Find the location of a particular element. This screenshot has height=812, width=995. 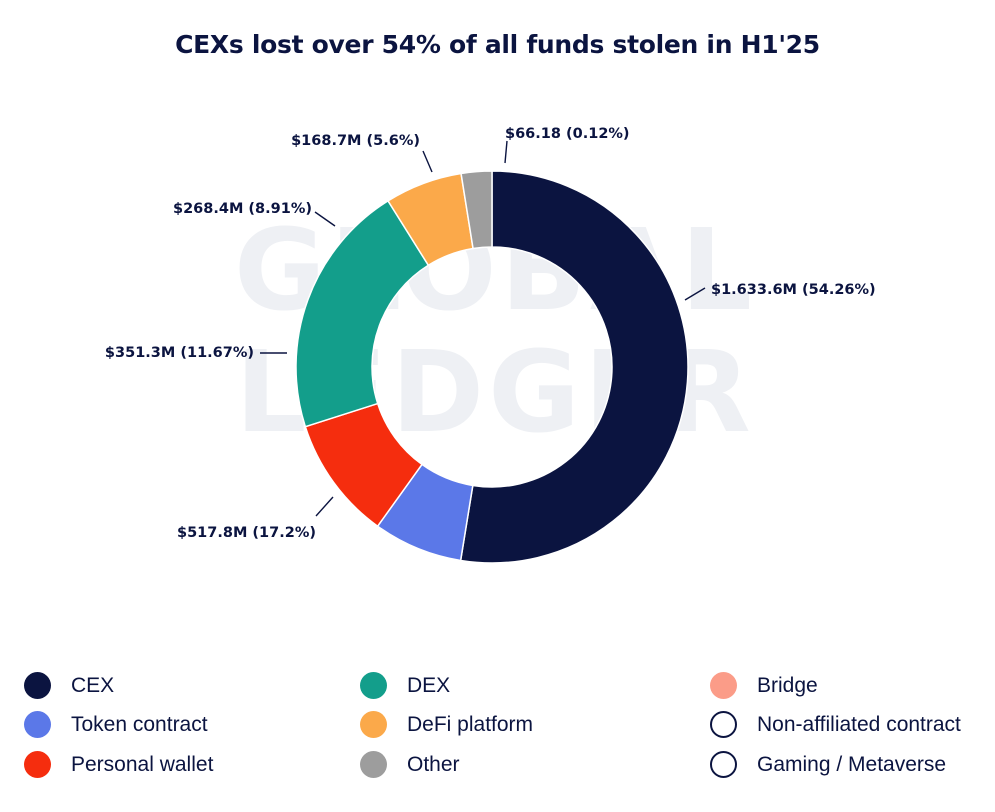

leader-line-token-contract is located at coordinates (324, 506).